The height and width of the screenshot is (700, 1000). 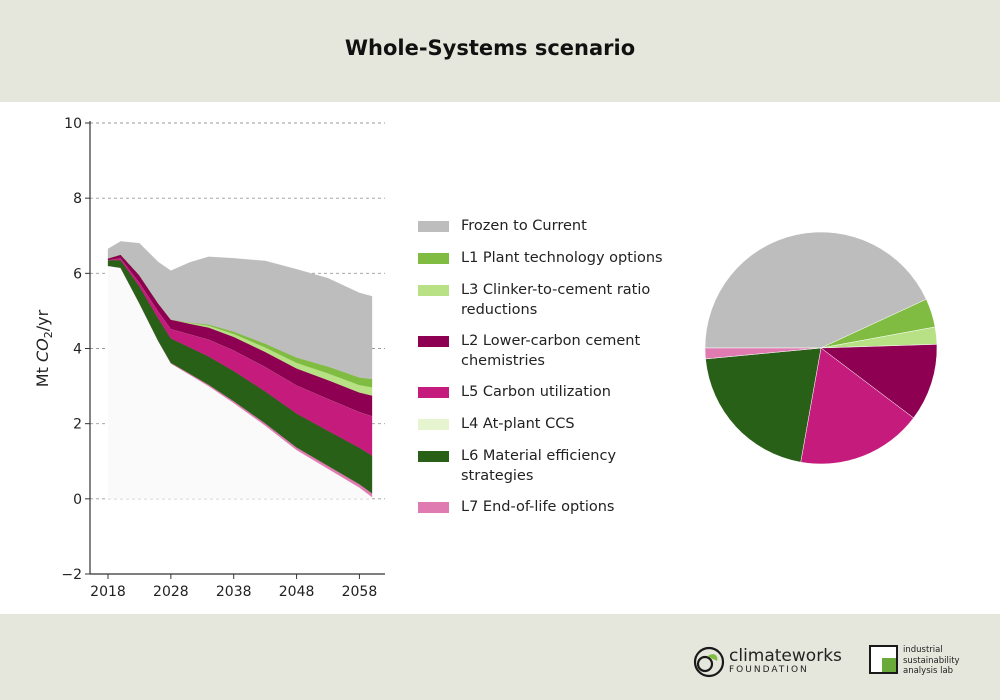 I want to click on legend-item: L5 Carbon utilization, so click(x=553, y=398).